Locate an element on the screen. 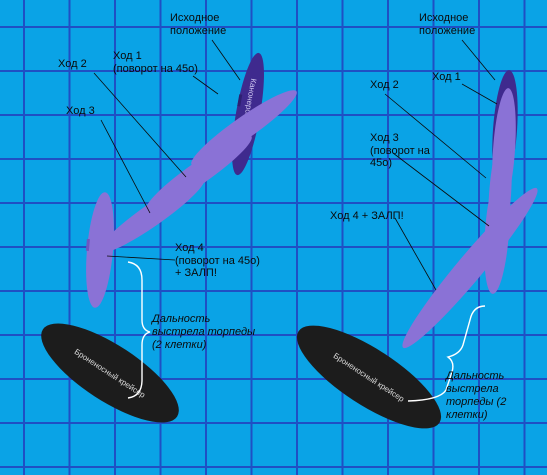 The image size is (547, 475). left-label-initial-line1: Исходное is located at coordinates (195, 18).